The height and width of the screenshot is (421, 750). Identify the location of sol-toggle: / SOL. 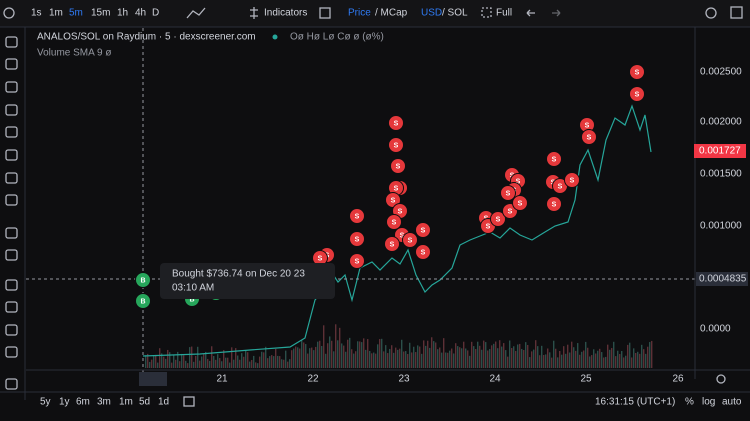
(455, 13).